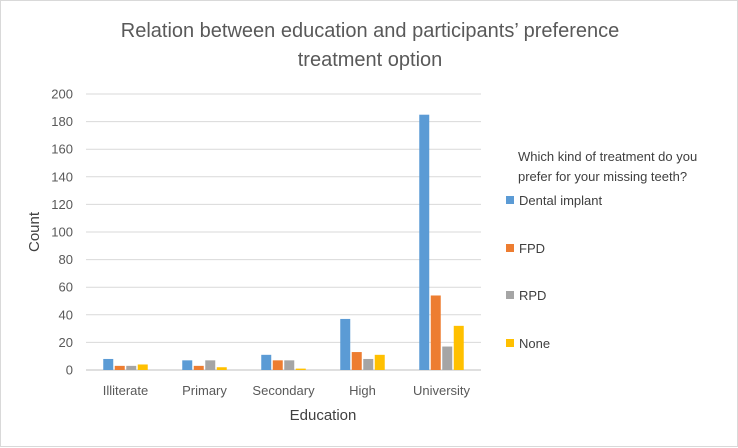  What do you see at coordinates (362, 390) in the screenshot?
I see `x-tick-label: High` at bounding box center [362, 390].